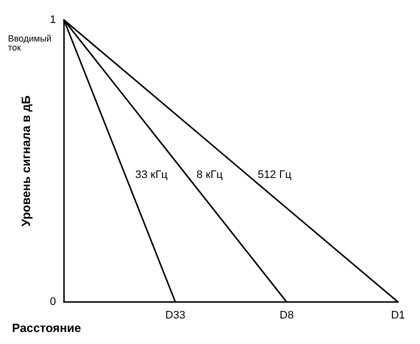 This screenshot has height=344, width=420. What do you see at coordinates (398, 316) in the screenshot?
I see `x-tick-label: D1` at bounding box center [398, 316].